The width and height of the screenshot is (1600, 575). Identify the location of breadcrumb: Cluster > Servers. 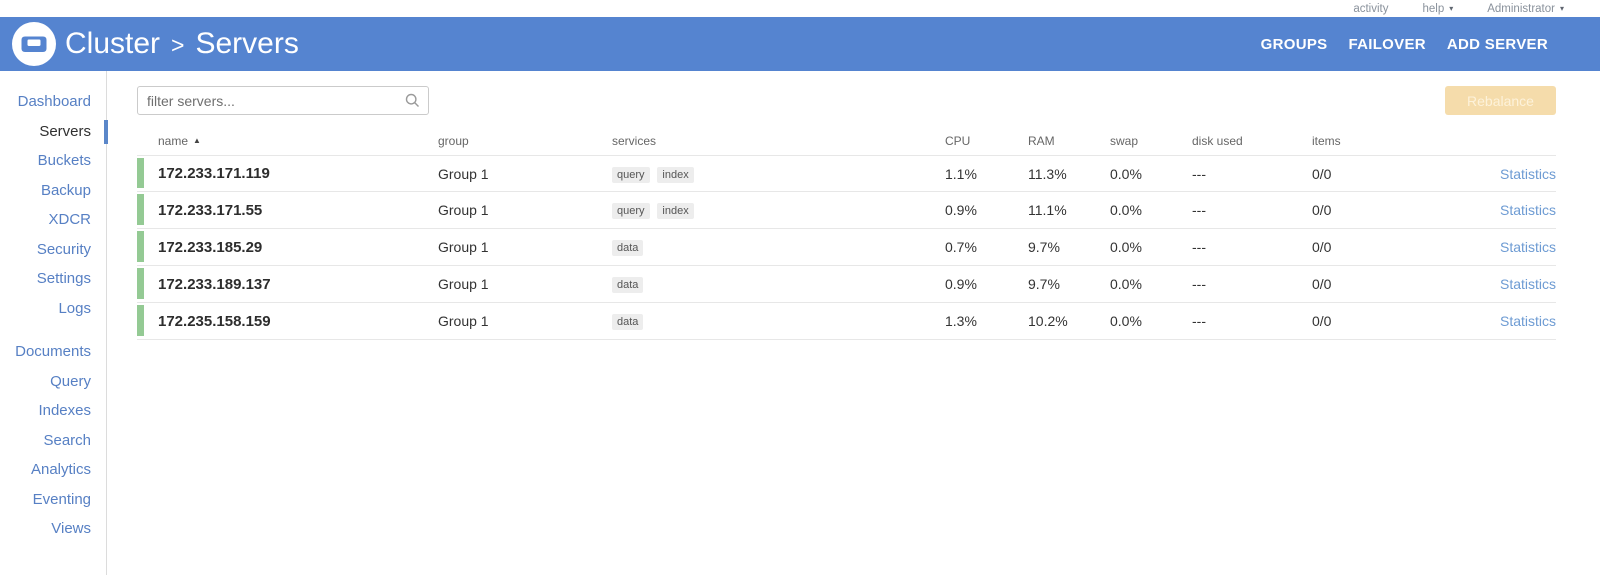
(182, 44).